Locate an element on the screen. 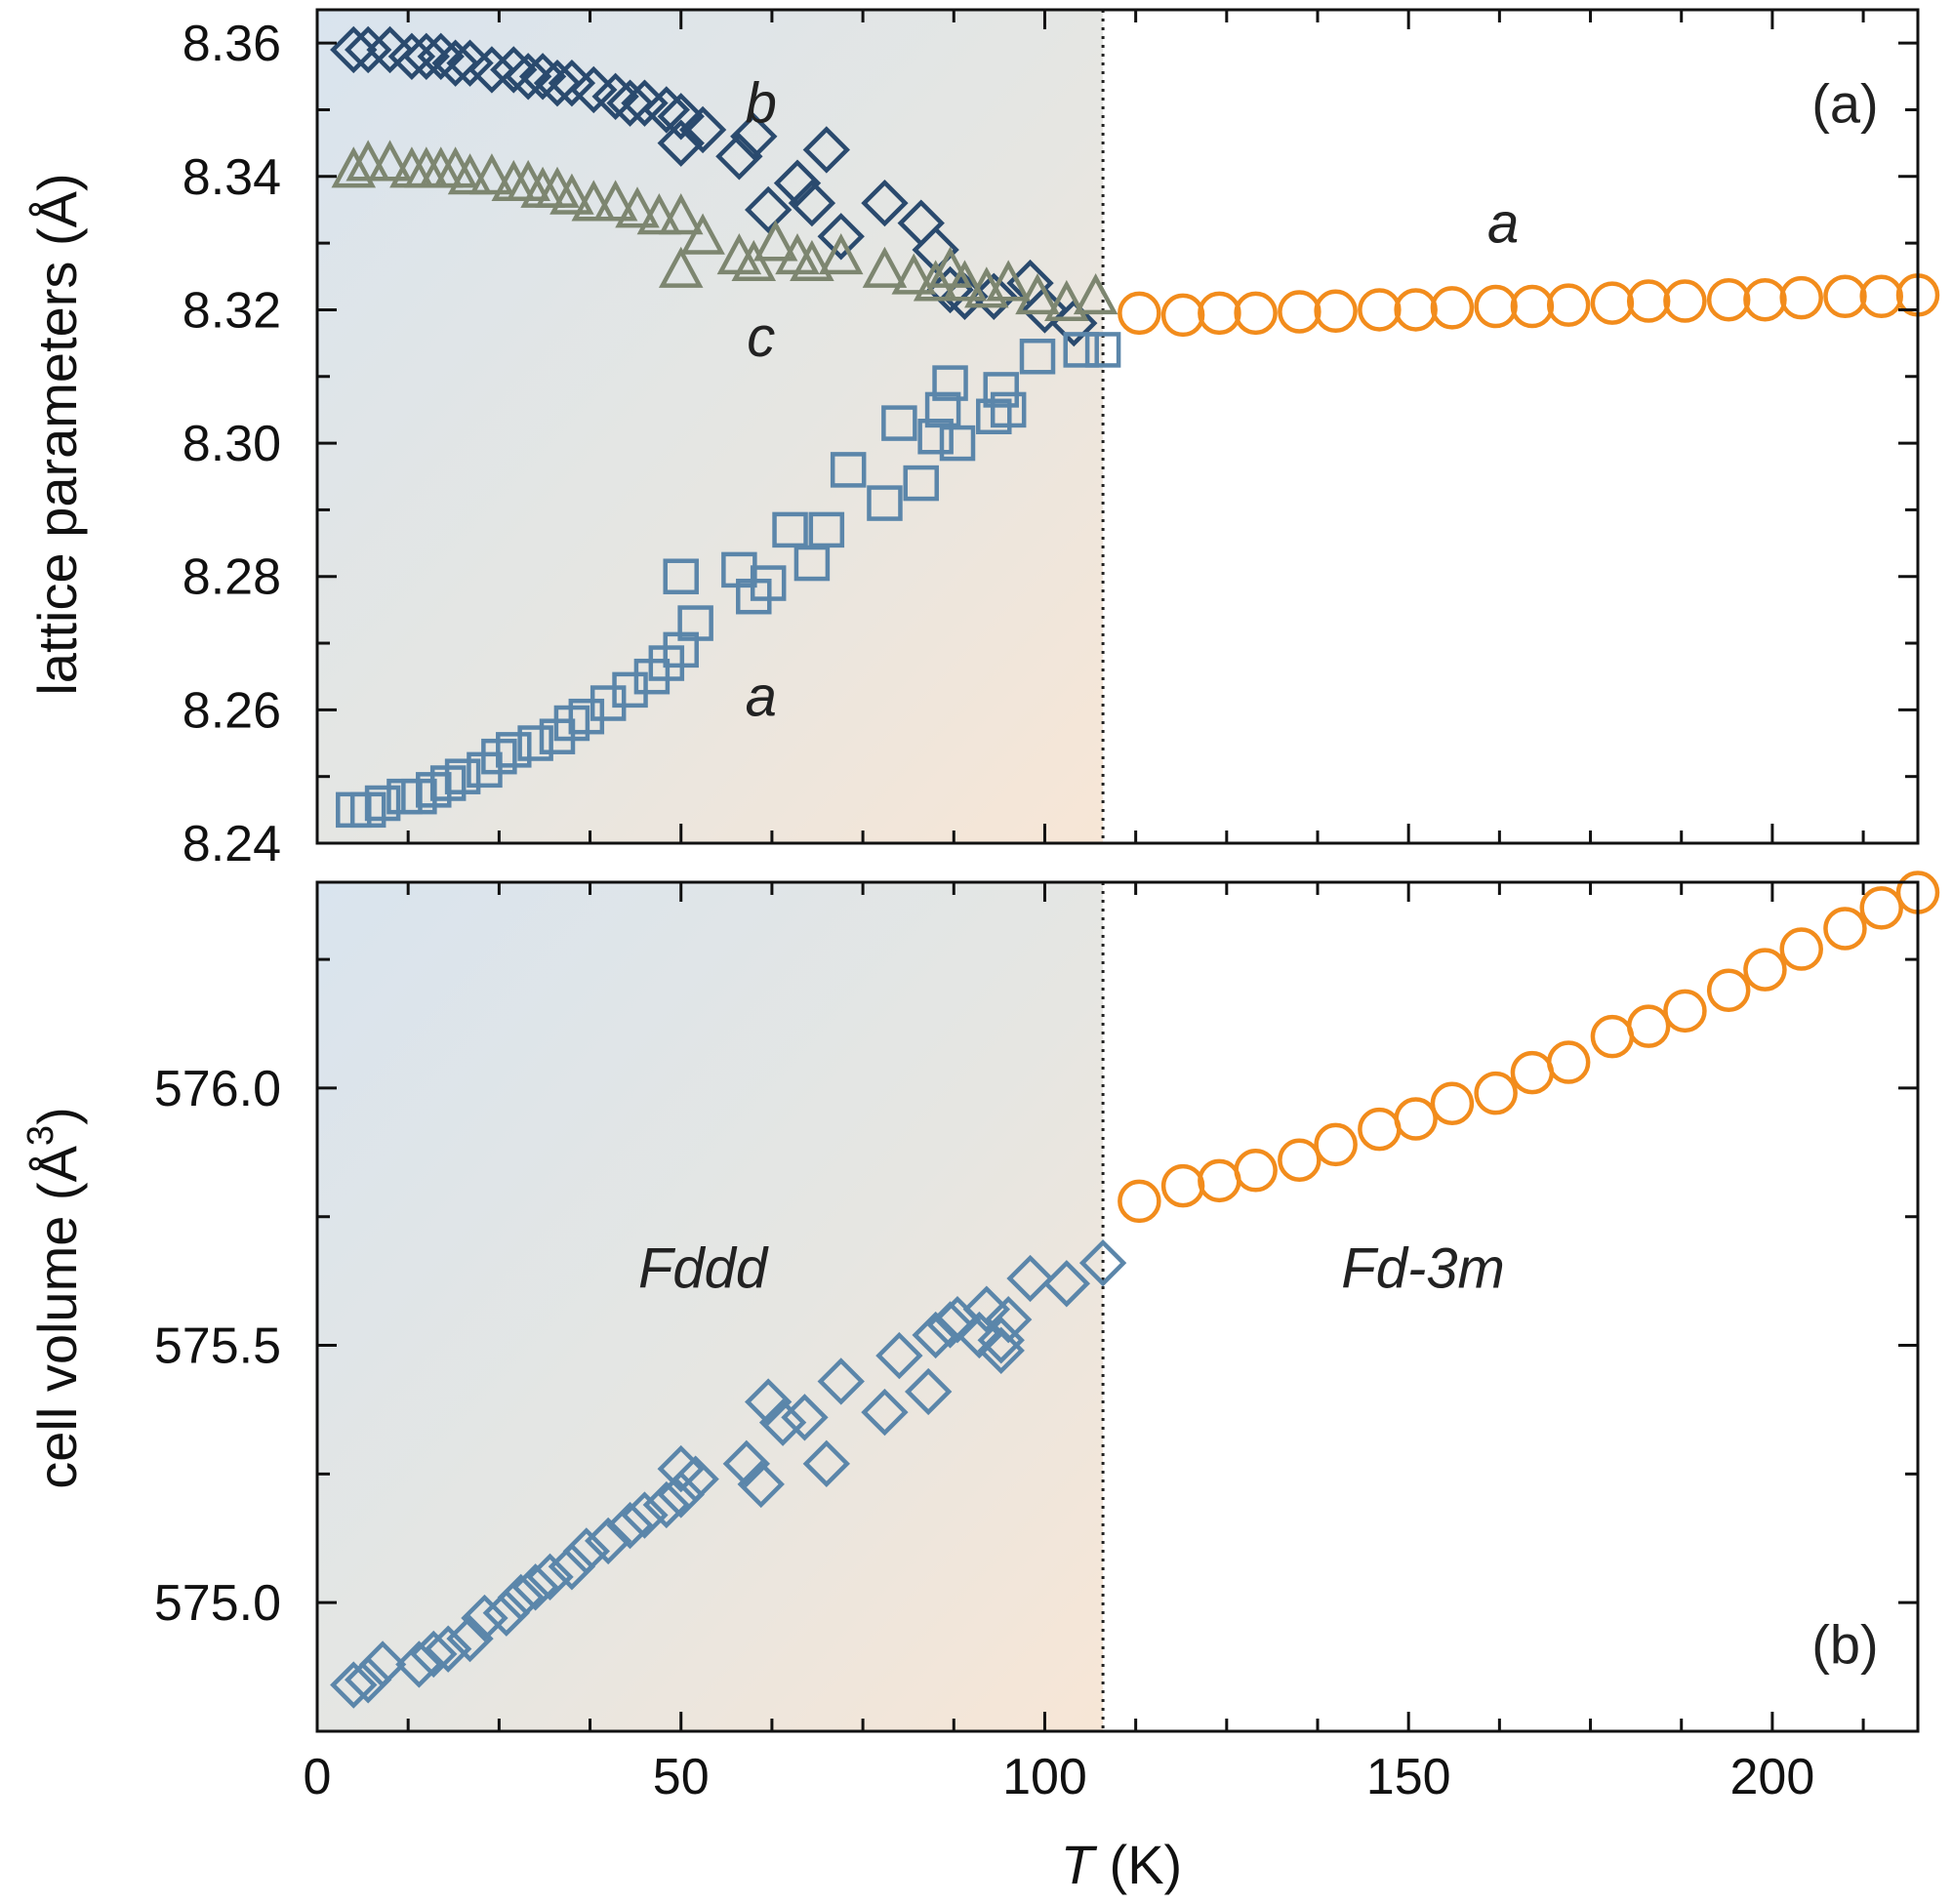 The image size is (1952, 1904). panel-b-series-v-fd-3m- is located at coordinates (1529, 1047).